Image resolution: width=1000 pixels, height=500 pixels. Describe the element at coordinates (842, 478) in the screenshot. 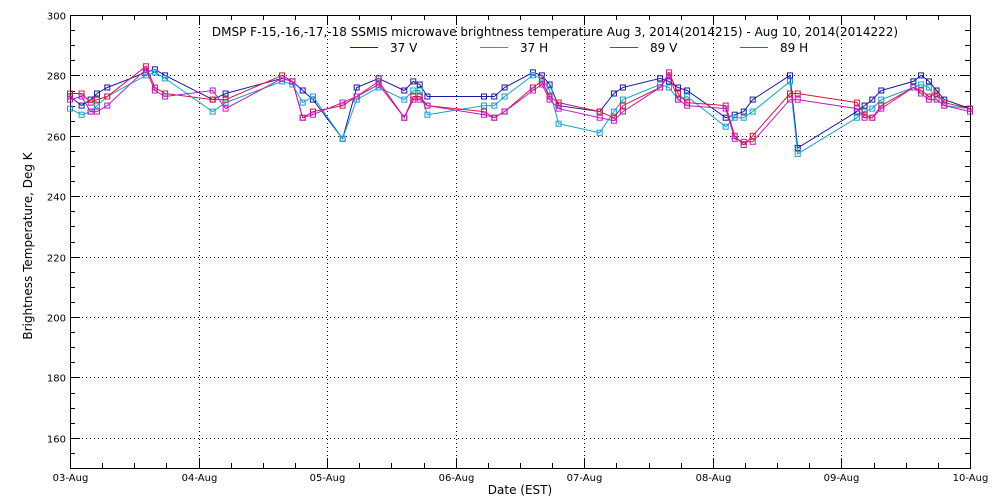

I see `x-tick-label: 09-Aug` at that location.